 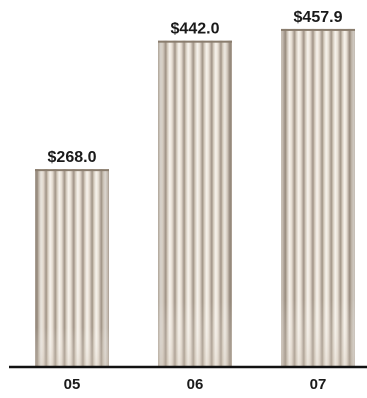 I want to click on x-tick-labels-layer: 05 06 07, so click(x=195, y=384).